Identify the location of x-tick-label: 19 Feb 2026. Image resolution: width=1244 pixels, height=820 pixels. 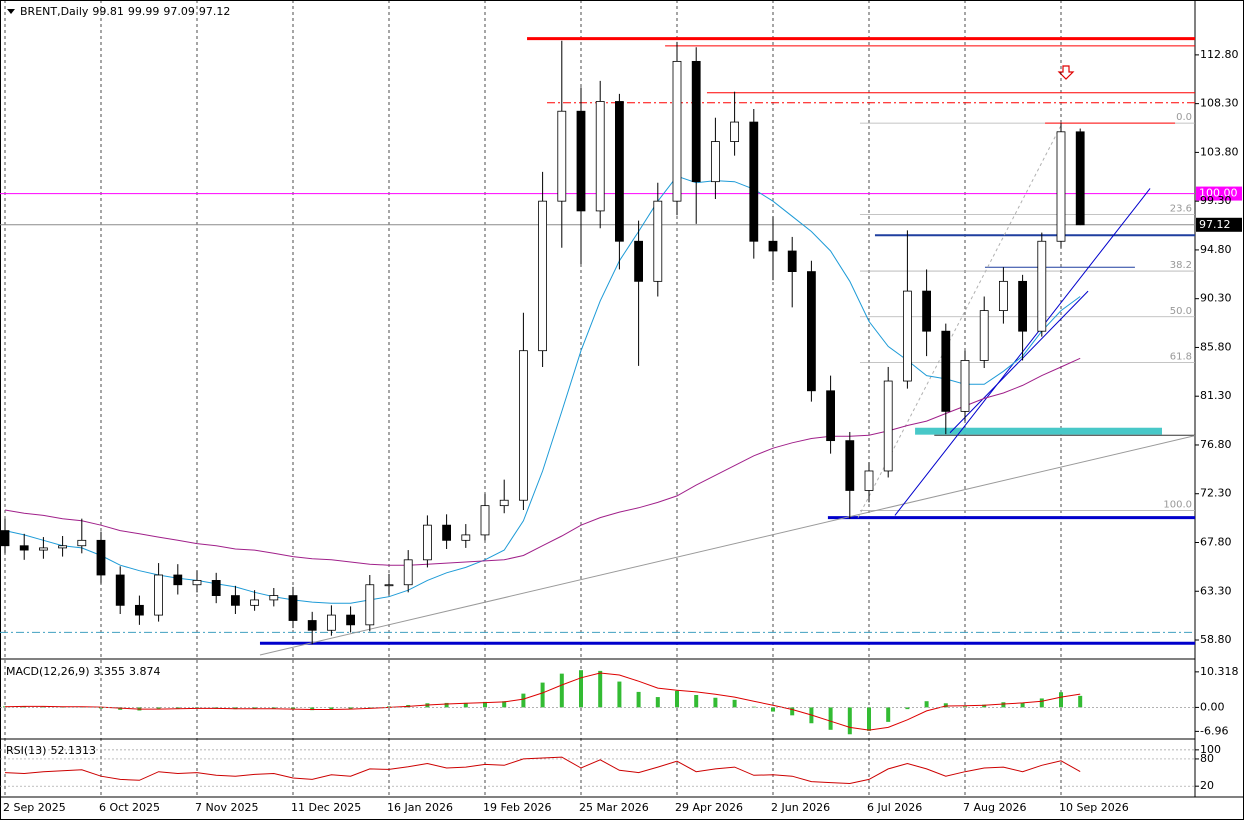
(517, 807).